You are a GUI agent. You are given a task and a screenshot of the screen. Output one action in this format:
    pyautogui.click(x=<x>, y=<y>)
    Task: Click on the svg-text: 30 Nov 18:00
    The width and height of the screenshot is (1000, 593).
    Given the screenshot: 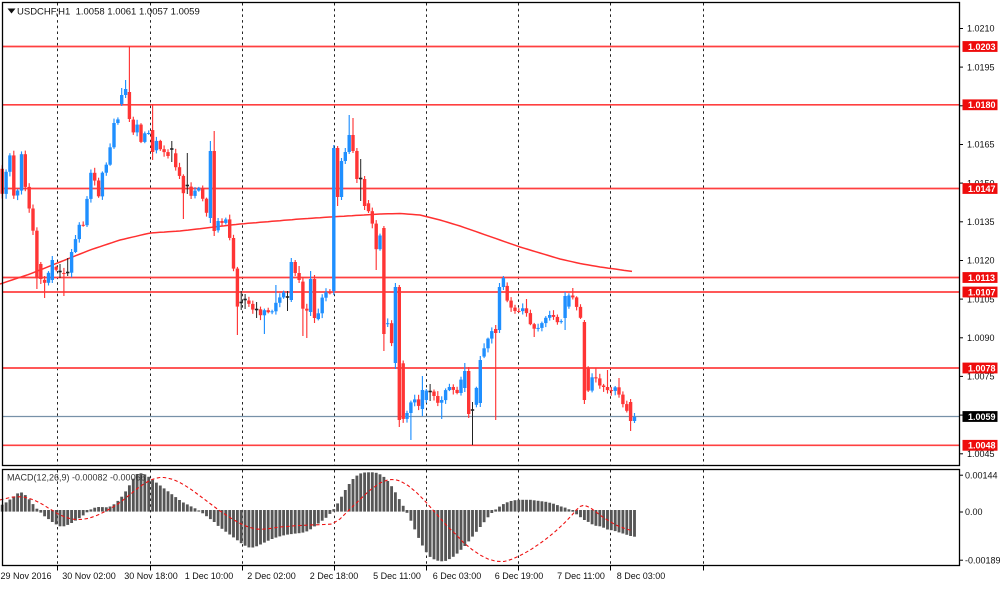 What is the action you would take?
    pyautogui.click(x=151, y=576)
    